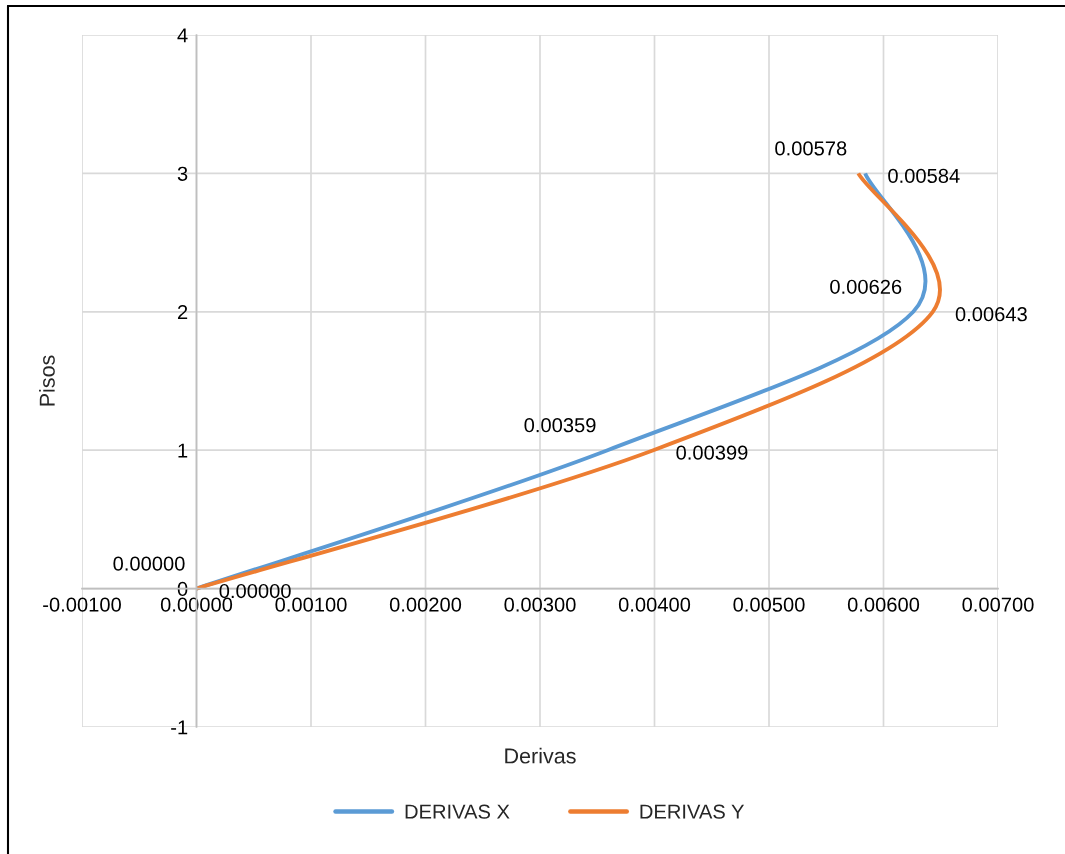 The width and height of the screenshot is (1065, 854). Describe the element at coordinates (866, 286) in the screenshot. I see `annotation: 0.00626` at that location.